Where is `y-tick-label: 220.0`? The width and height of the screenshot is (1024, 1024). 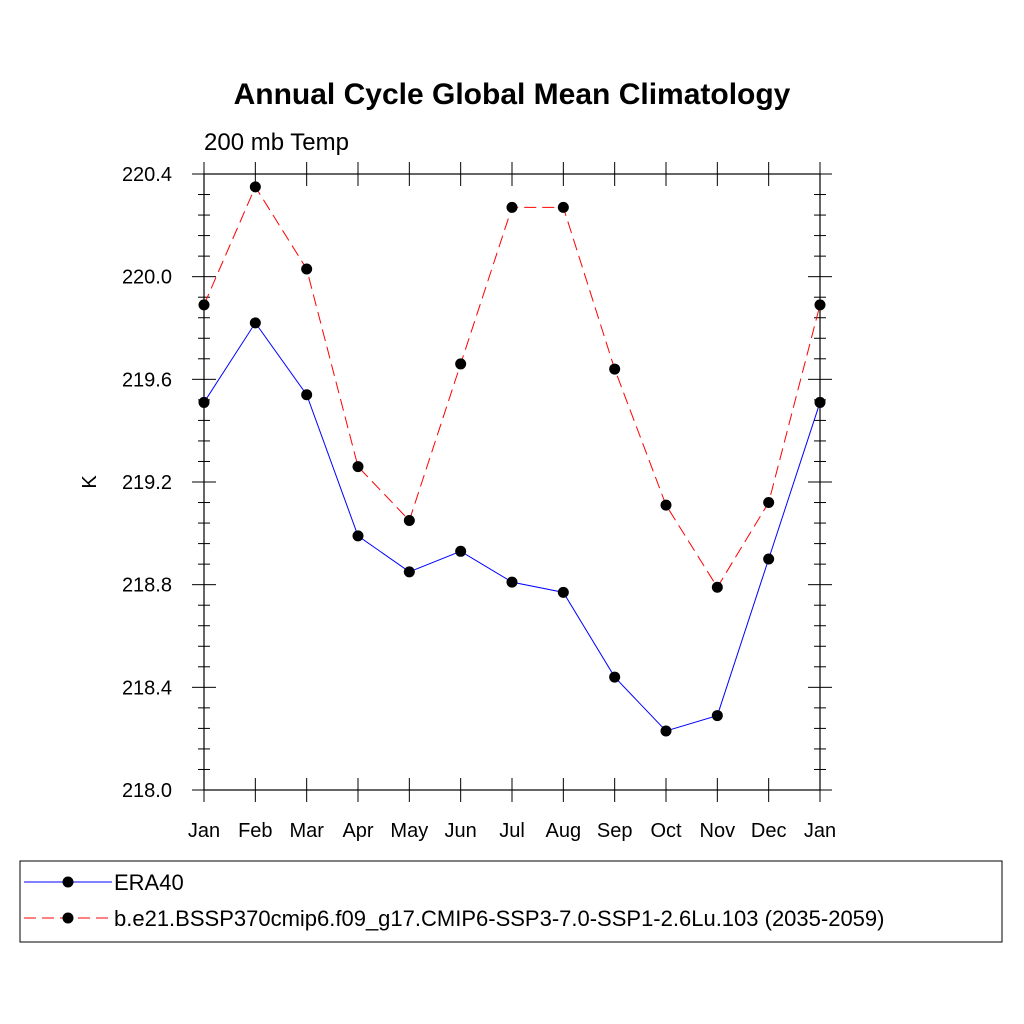
y-tick-label: 220.0 is located at coordinates (147, 278).